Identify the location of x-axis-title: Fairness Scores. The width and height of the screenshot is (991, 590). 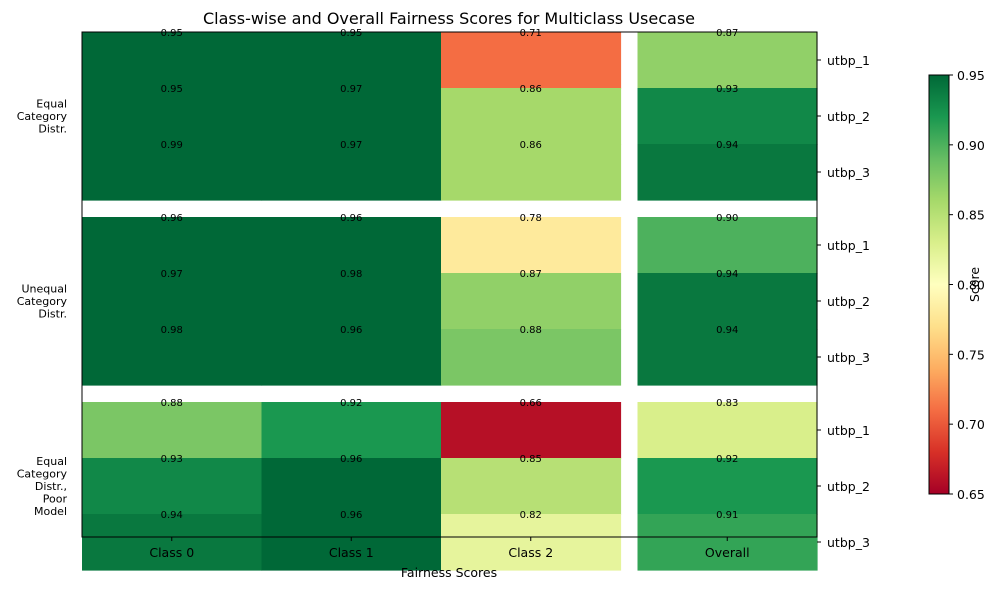
(449, 572).